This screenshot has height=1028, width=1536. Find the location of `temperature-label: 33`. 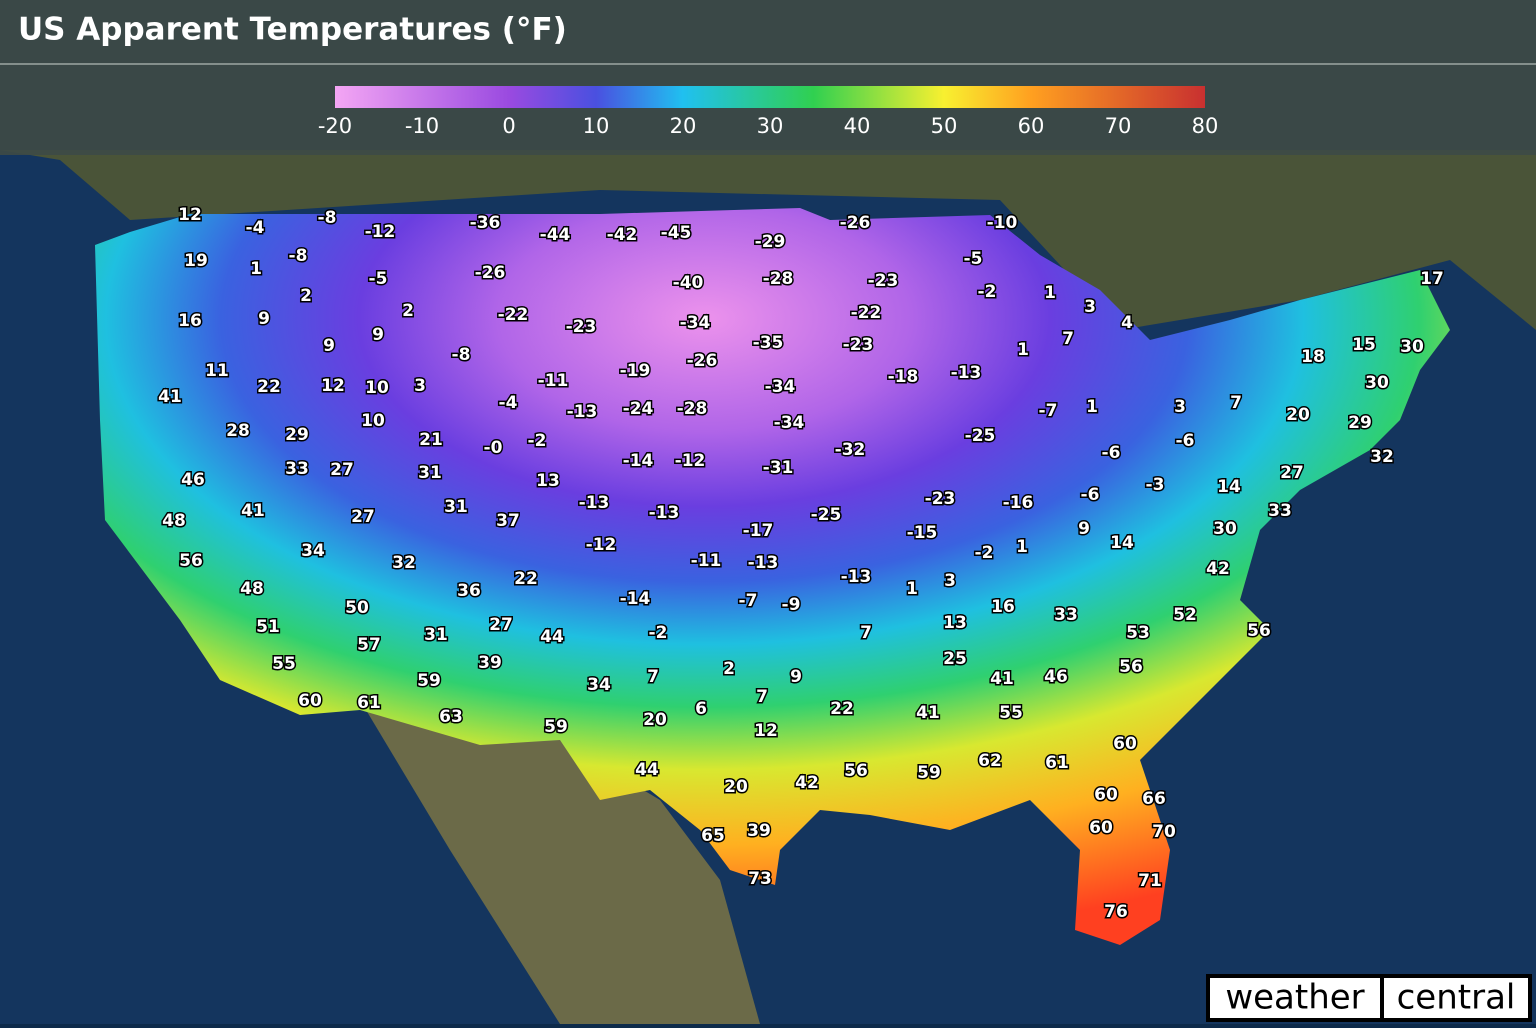

temperature-label: 33 is located at coordinates (297, 469).